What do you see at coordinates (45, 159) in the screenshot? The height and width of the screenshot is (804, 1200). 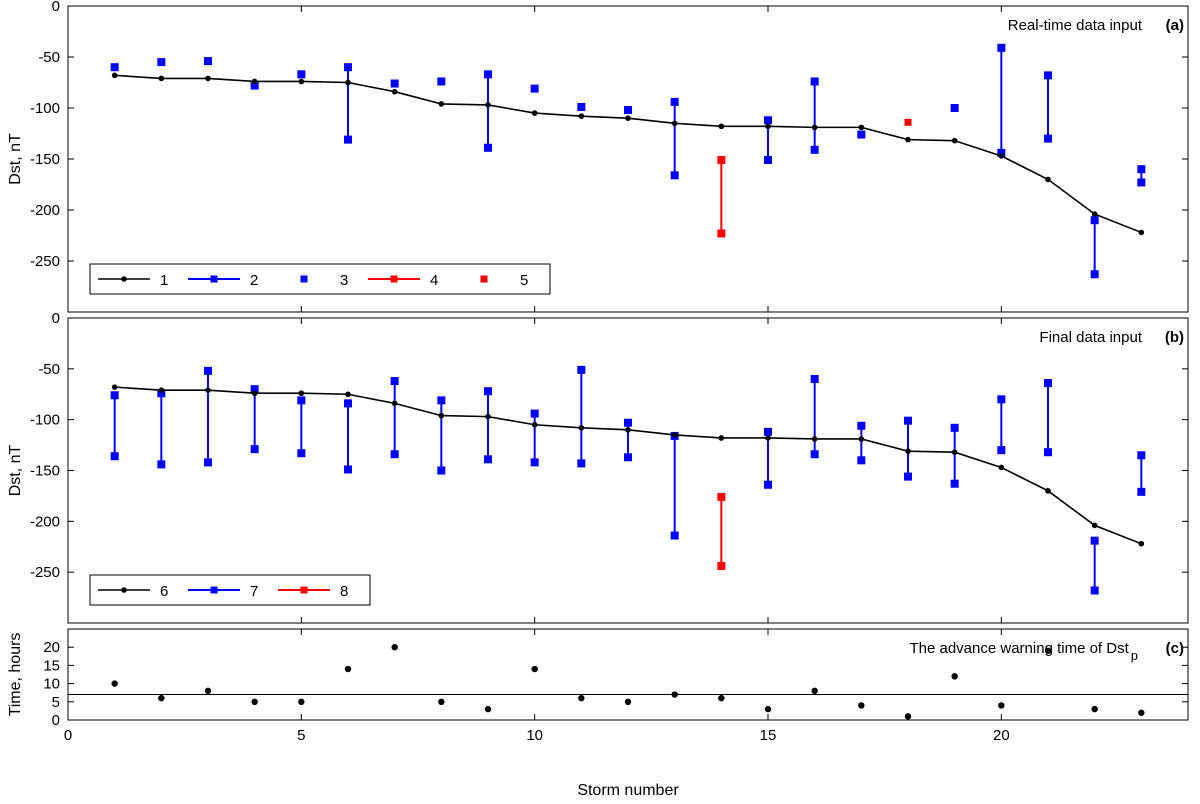 I see `y-tick-label: -150` at bounding box center [45, 159].